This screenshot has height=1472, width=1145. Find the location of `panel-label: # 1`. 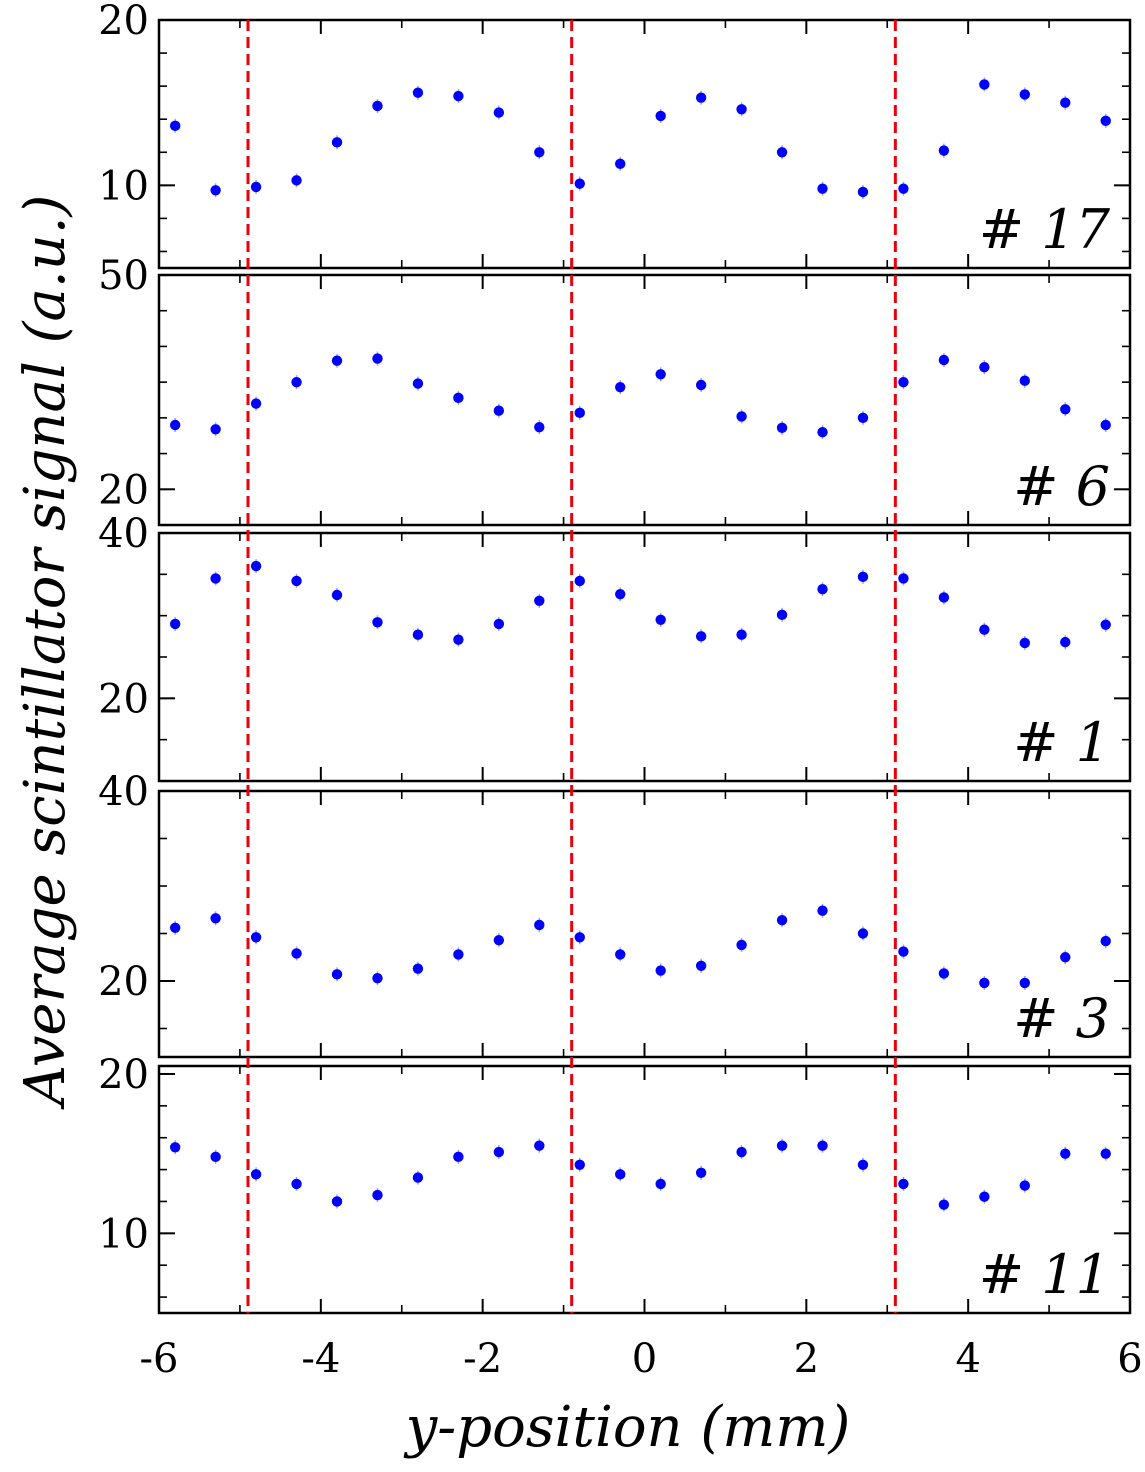

panel-label: # 1 is located at coordinates (1061, 742).